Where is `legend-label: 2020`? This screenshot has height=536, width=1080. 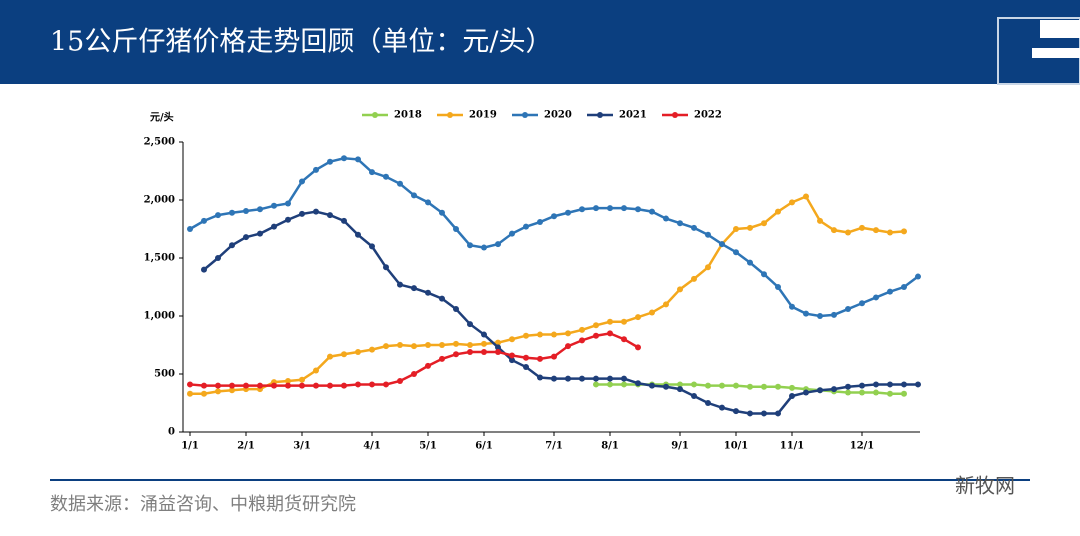 legend-label: 2020 is located at coordinates (558, 115).